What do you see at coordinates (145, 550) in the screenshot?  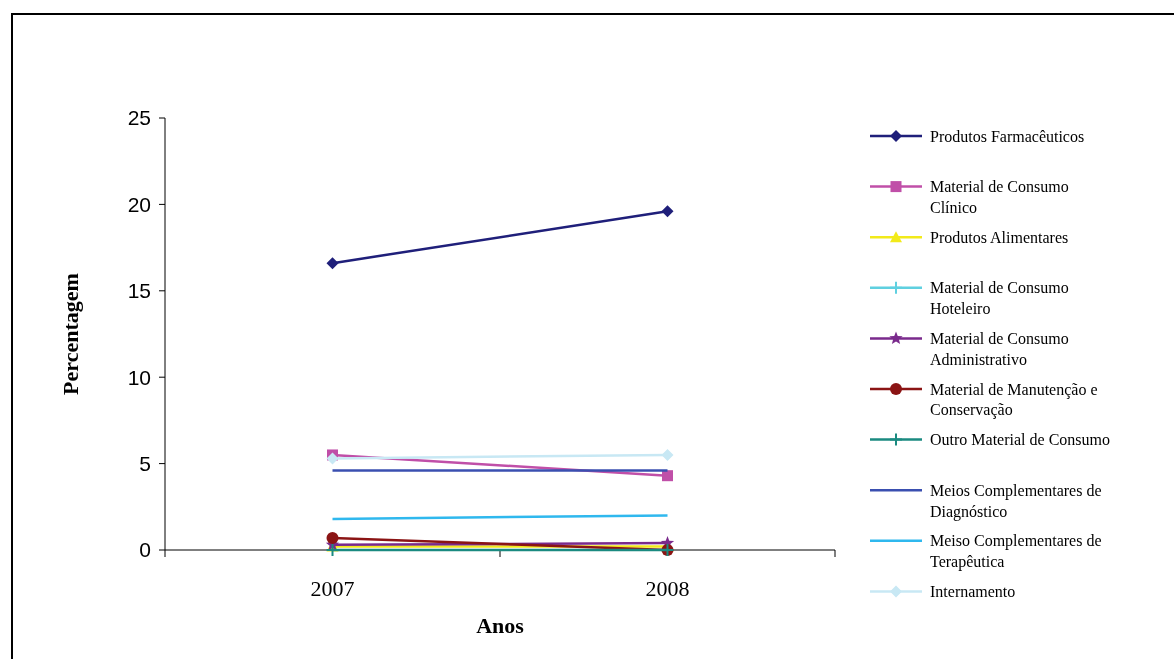 I see `y-tick-label: 0` at bounding box center [145, 550].